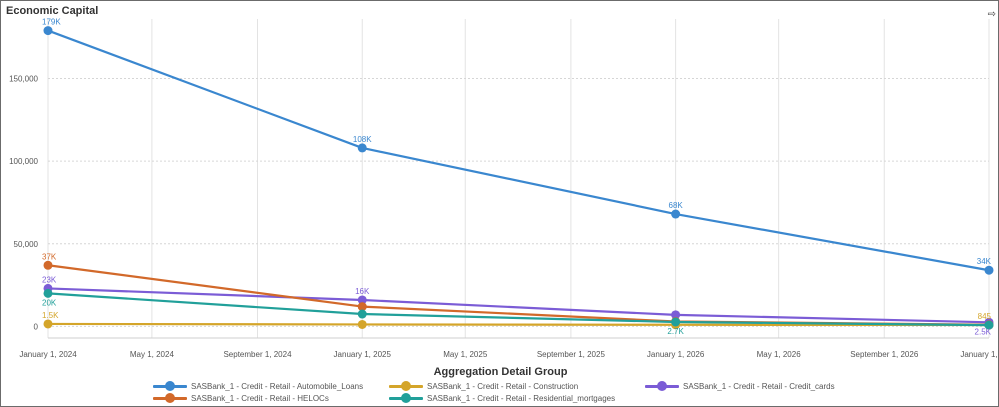 The image size is (999, 407). I want to click on x-tick-label: September 1, 2026, so click(884, 354).